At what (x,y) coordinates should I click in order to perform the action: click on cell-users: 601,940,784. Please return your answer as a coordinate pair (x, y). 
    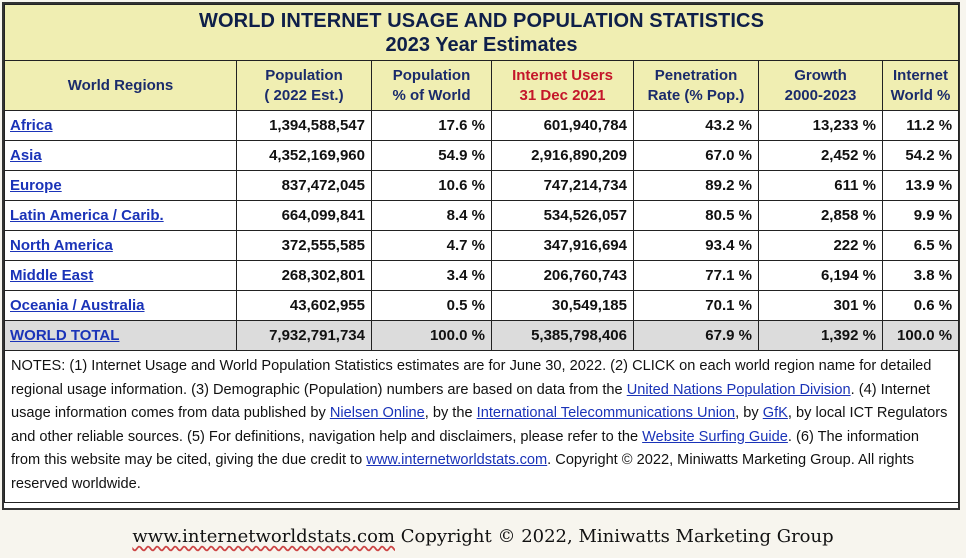
    Looking at the image, I should click on (562, 125).